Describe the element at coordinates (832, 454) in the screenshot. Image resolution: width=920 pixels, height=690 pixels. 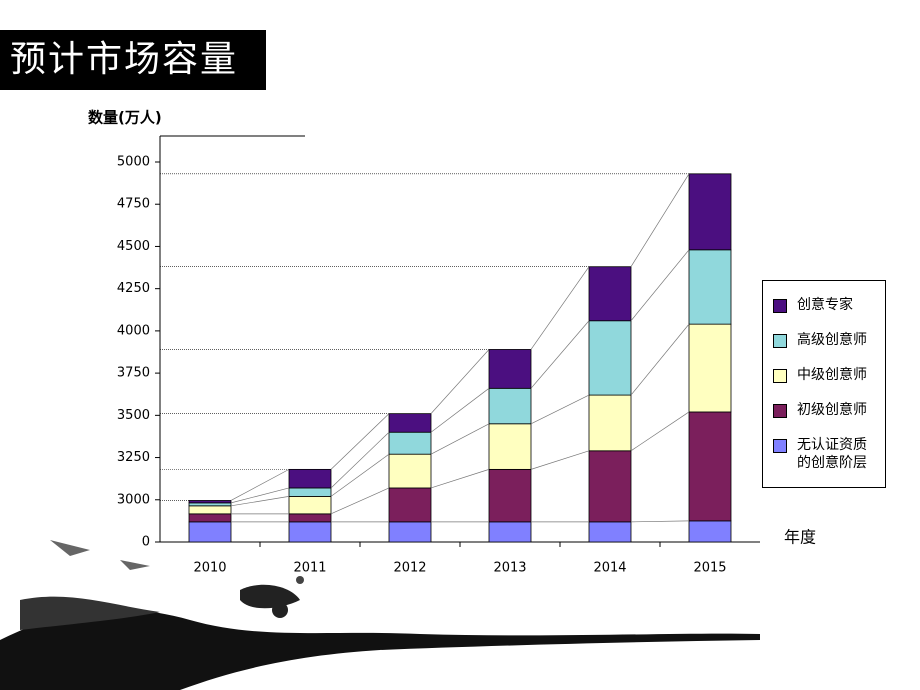
I see `legend-label: 无认证资质的创意阶层` at that location.